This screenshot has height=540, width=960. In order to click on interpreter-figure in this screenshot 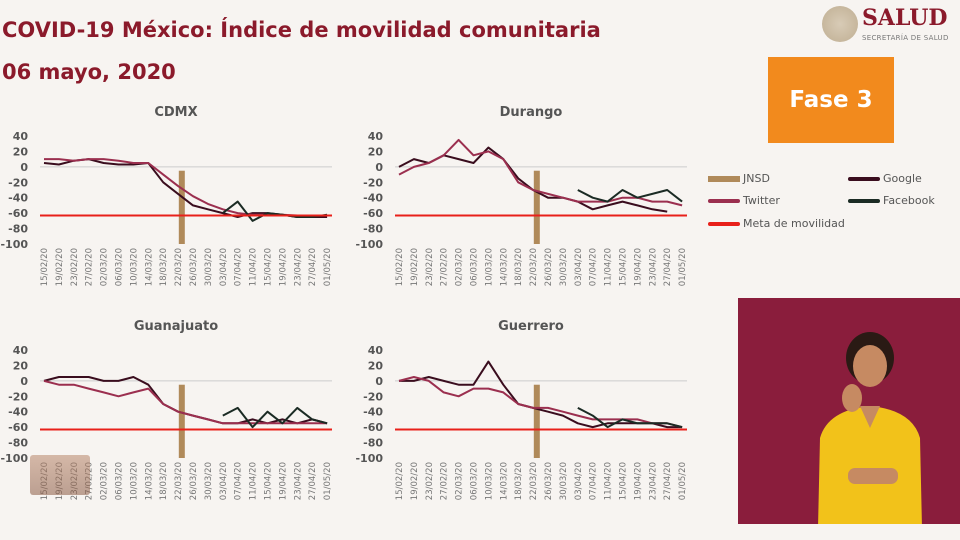, I will do `click(870, 428)`.